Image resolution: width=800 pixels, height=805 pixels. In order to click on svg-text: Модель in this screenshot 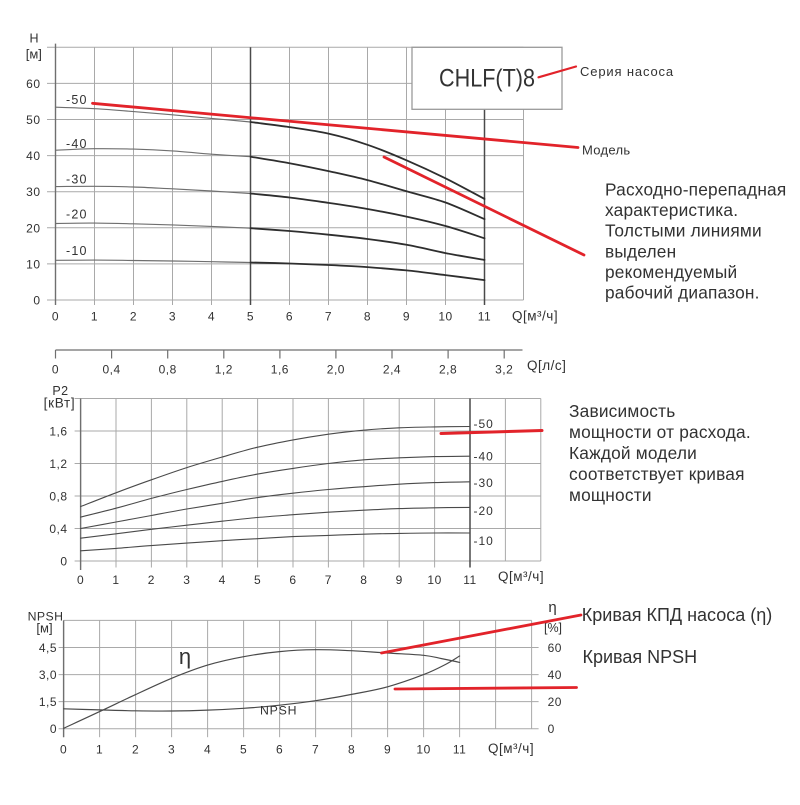, I will do `click(606, 150)`.